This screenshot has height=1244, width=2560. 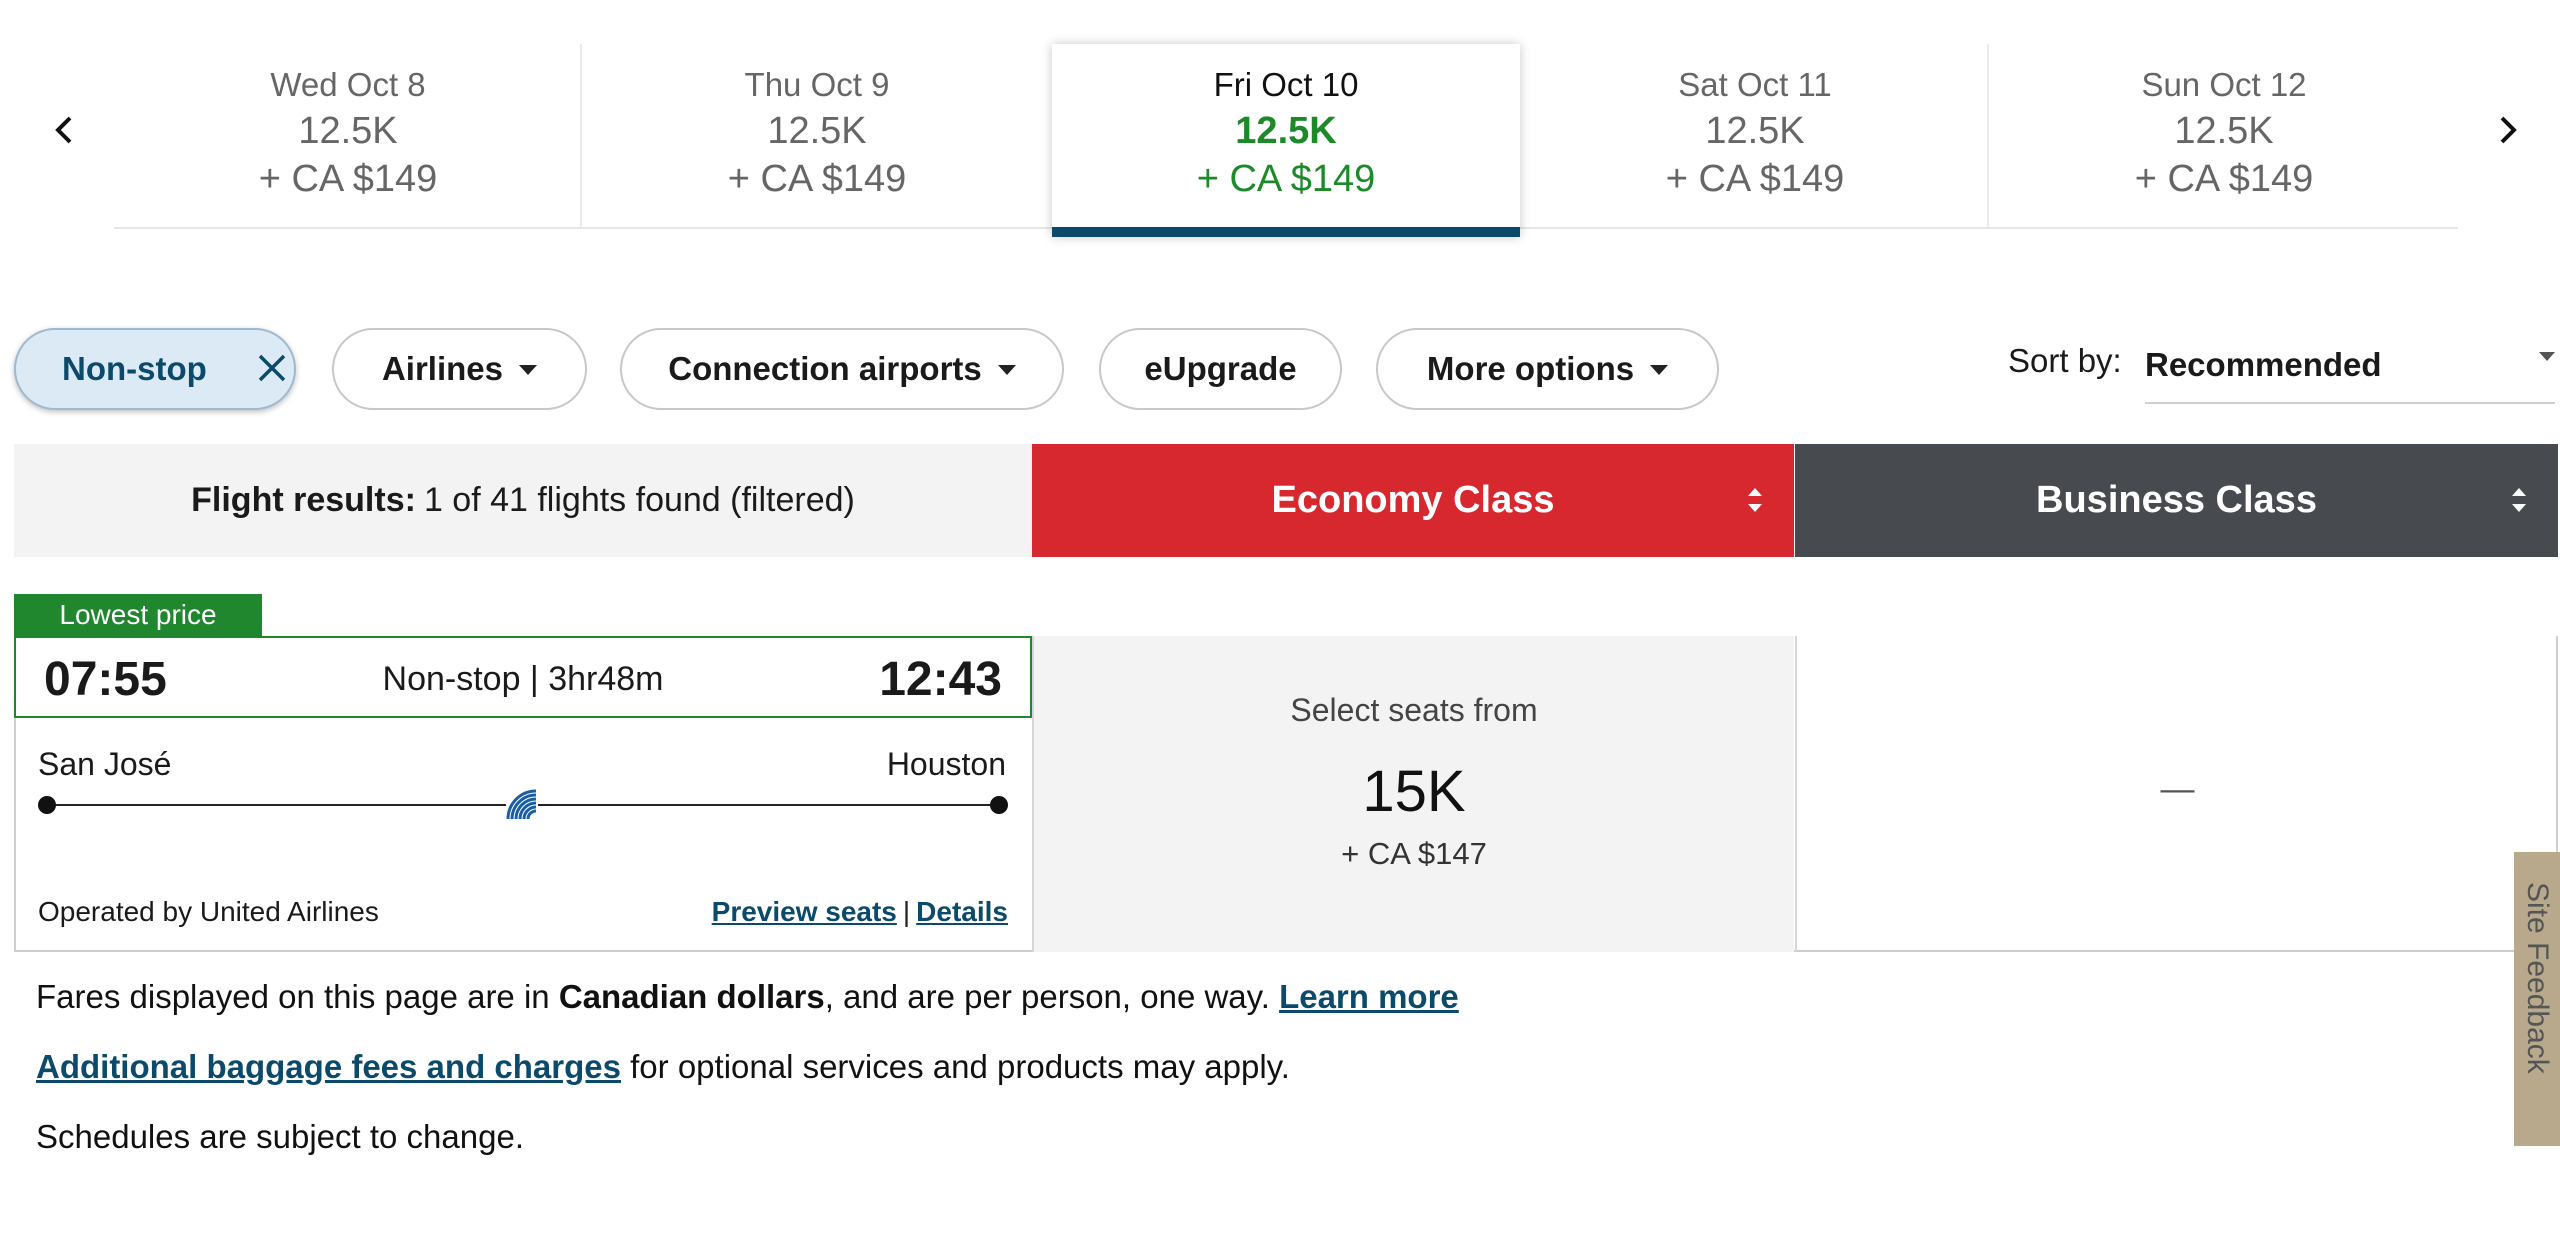 I want to click on details-link: Details, so click(x=962, y=911).